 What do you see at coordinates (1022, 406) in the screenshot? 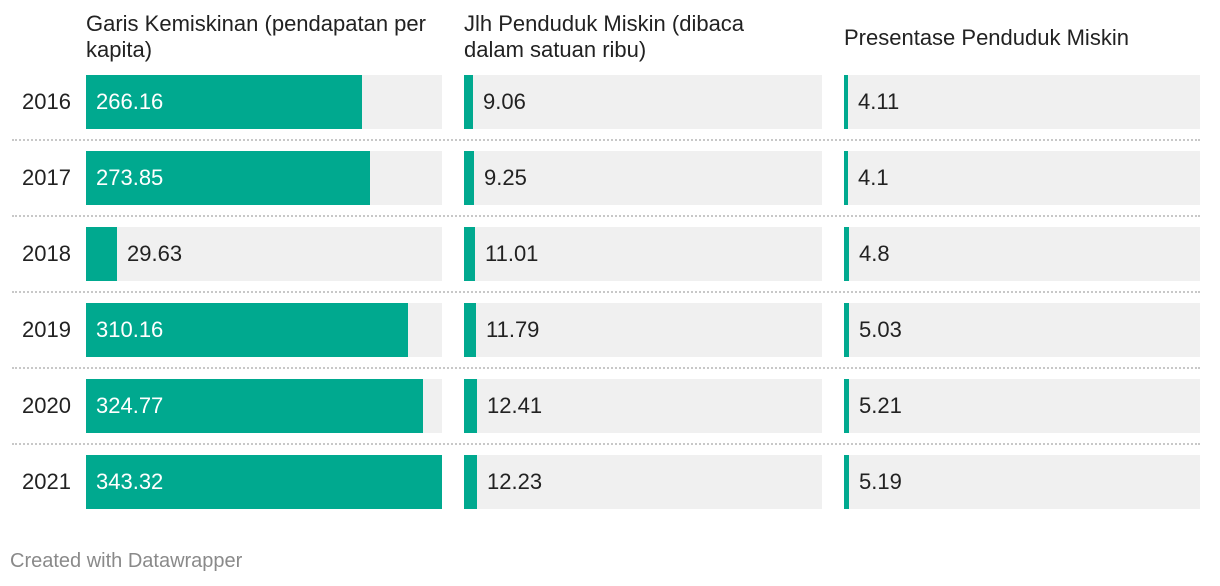
I see `bar-track: 5.21` at bounding box center [1022, 406].